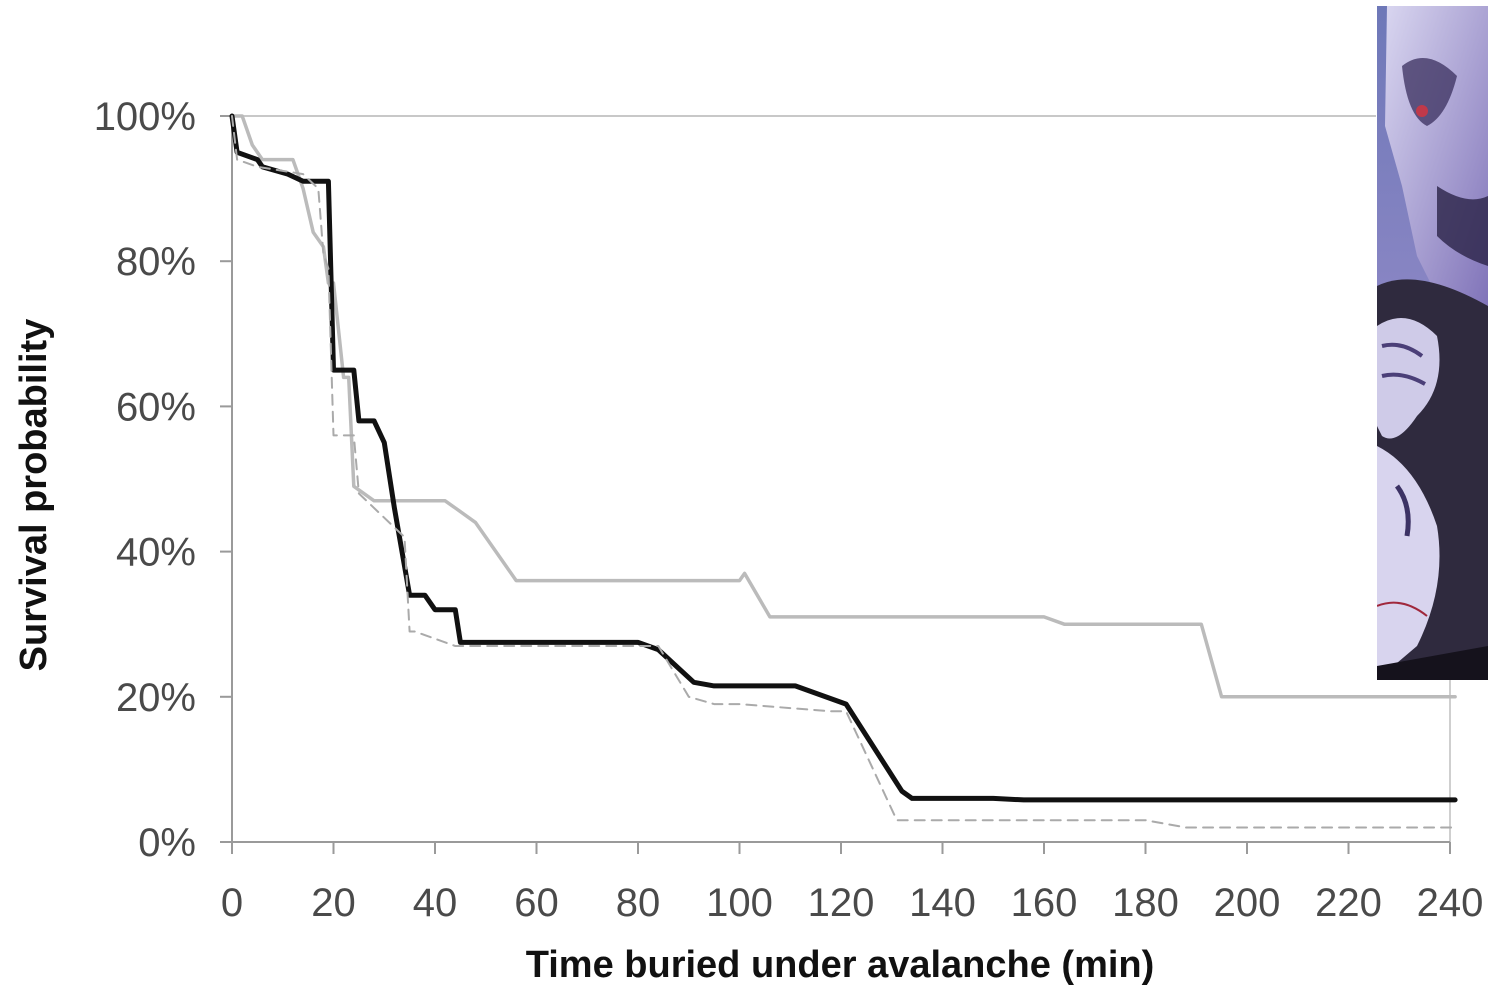 The image size is (1488, 989). I want to click on x-tick-label: 60, so click(536, 903).